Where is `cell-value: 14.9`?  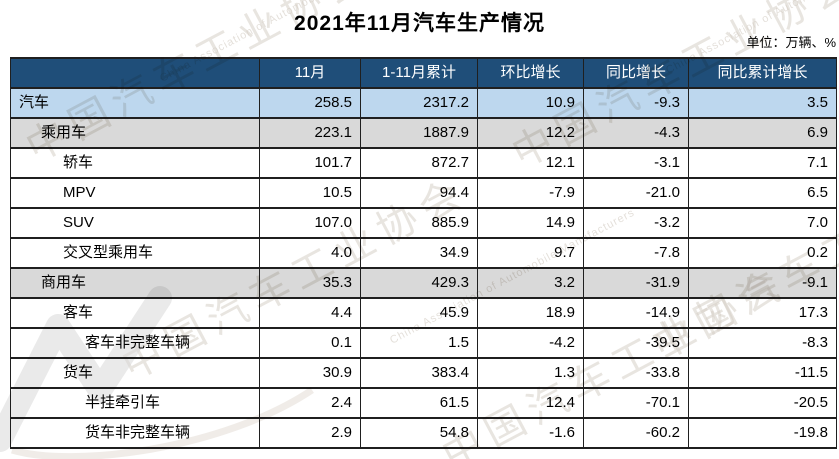
cell-value: 14.9 is located at coordinates (530, 223).